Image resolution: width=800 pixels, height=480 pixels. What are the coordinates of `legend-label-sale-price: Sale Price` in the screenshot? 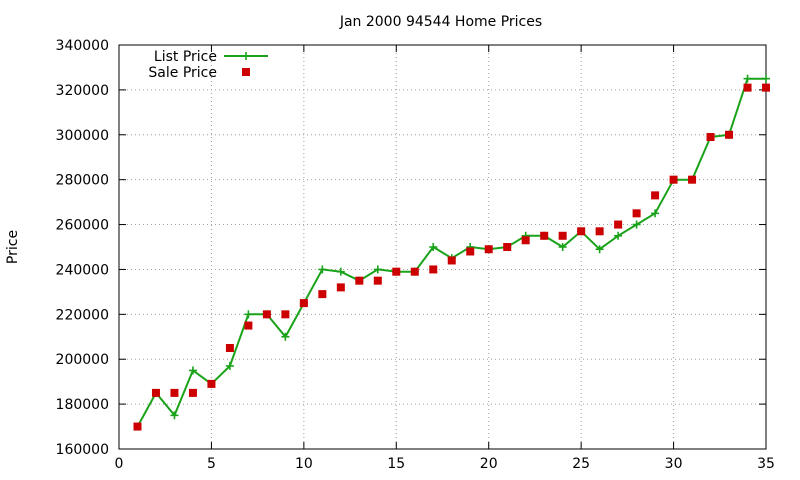 It's located at (182, 73).